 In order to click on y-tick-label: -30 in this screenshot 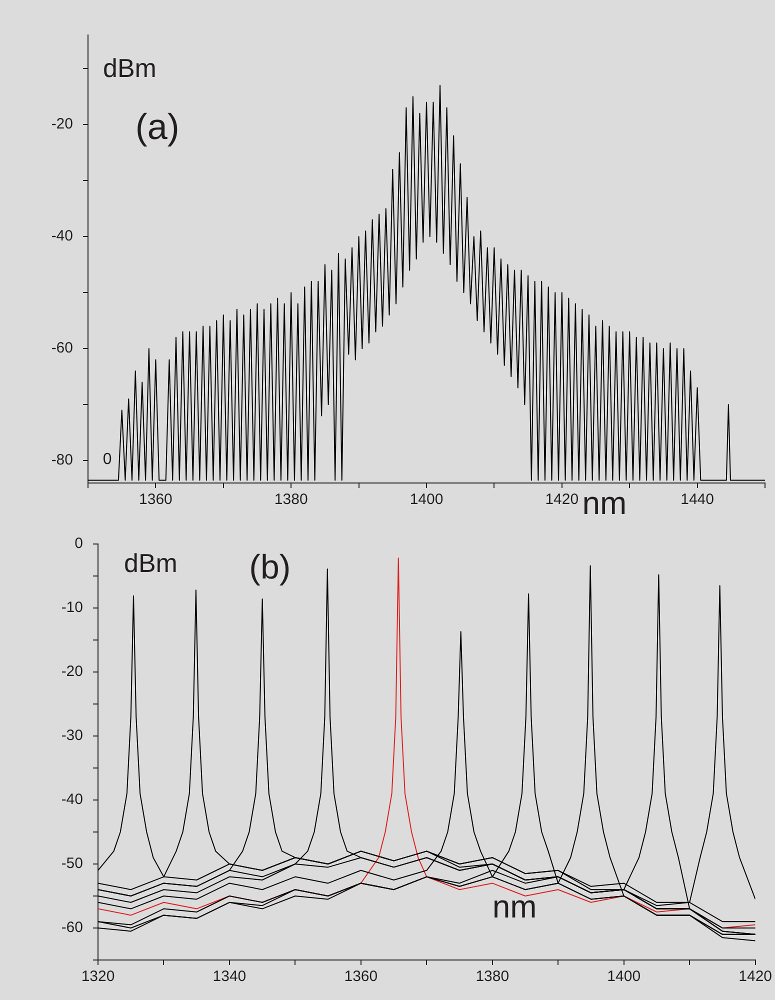, I will do `click(72, 735)`.